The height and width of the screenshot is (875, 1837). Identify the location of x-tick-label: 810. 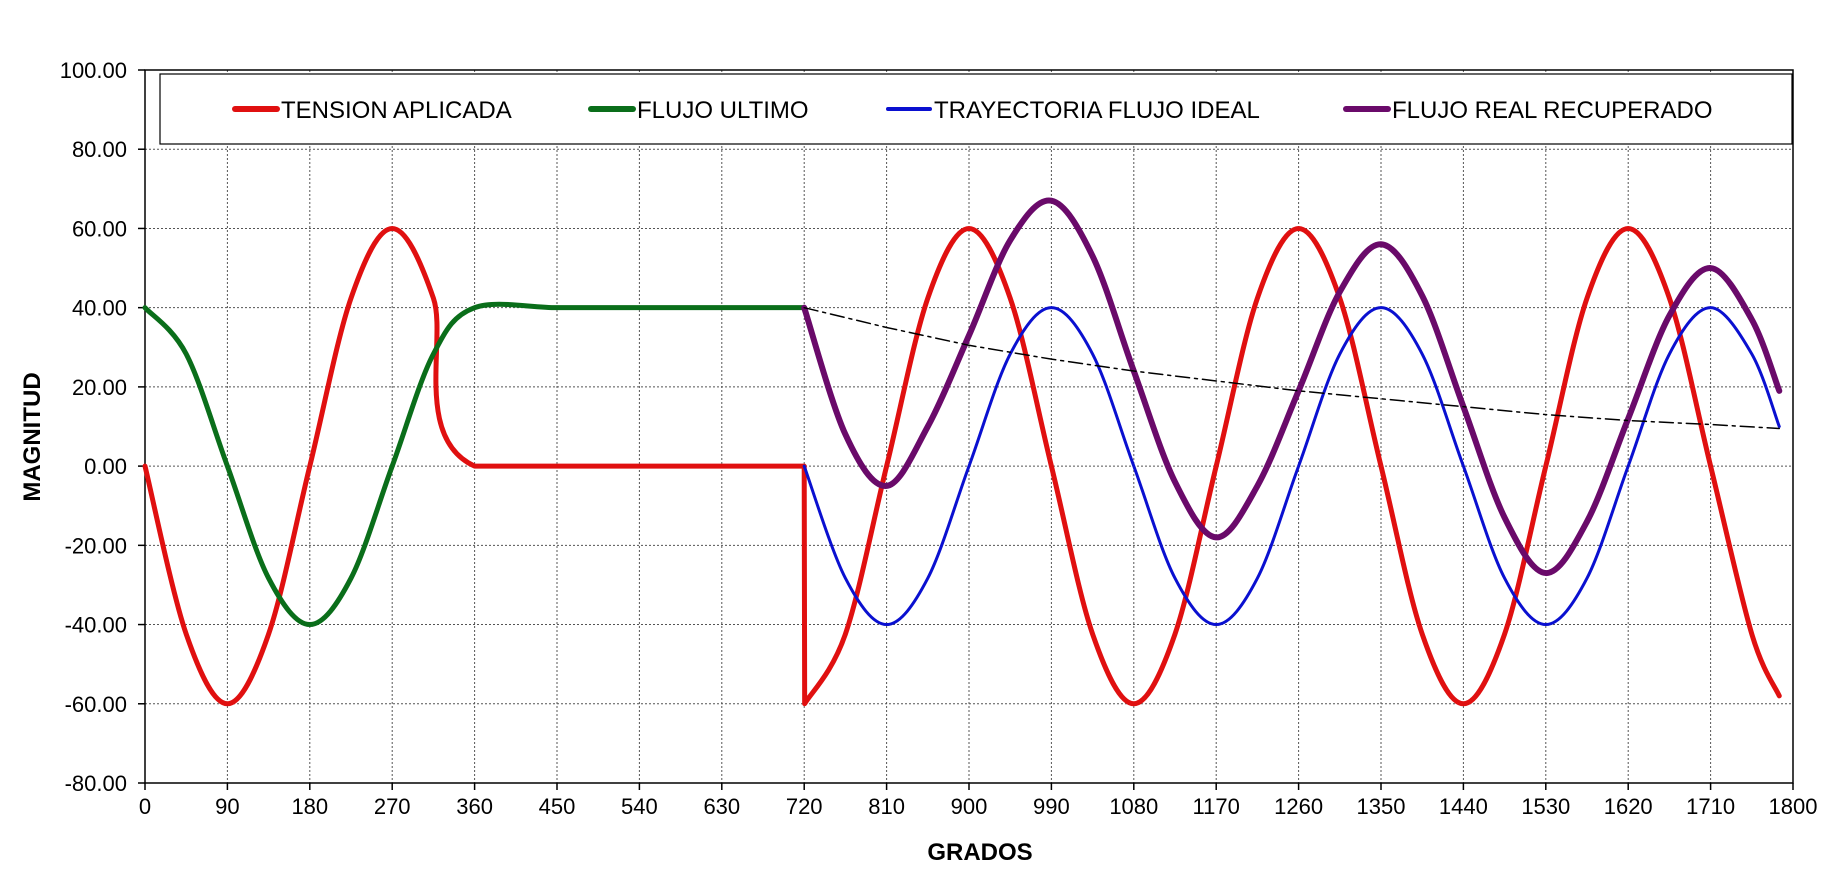
(886, 806).